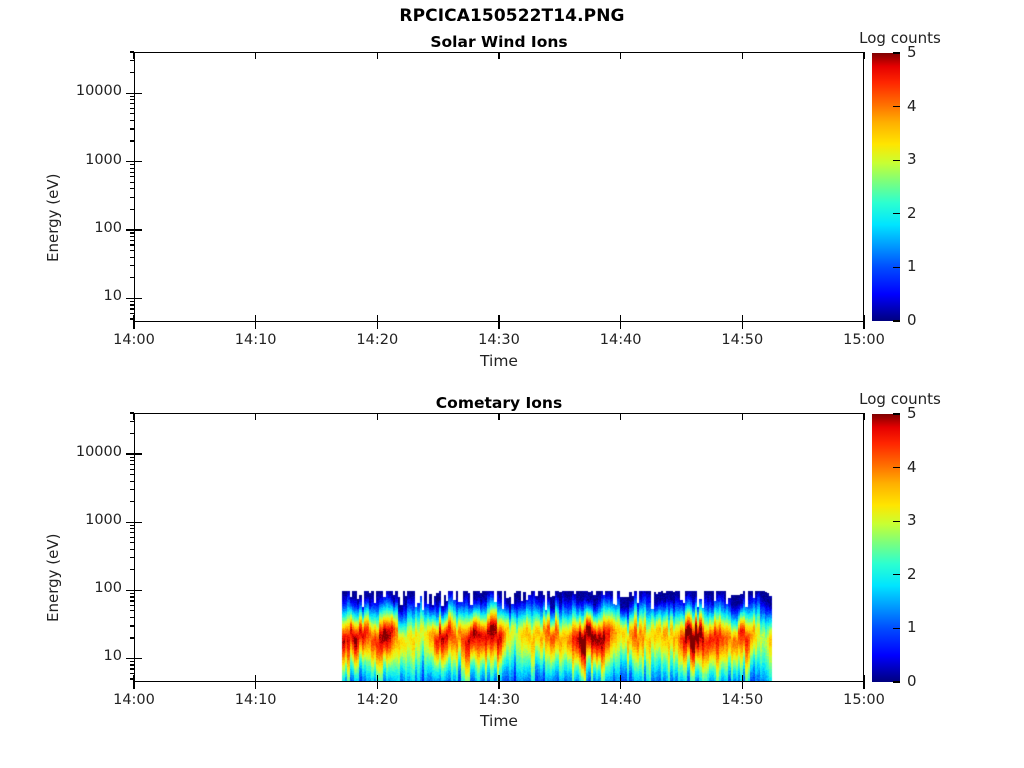 This screenshot has height=768, width=1024. I want to click on ylabel-solar-wind-ions: Energy (eV), so click(53, 217).